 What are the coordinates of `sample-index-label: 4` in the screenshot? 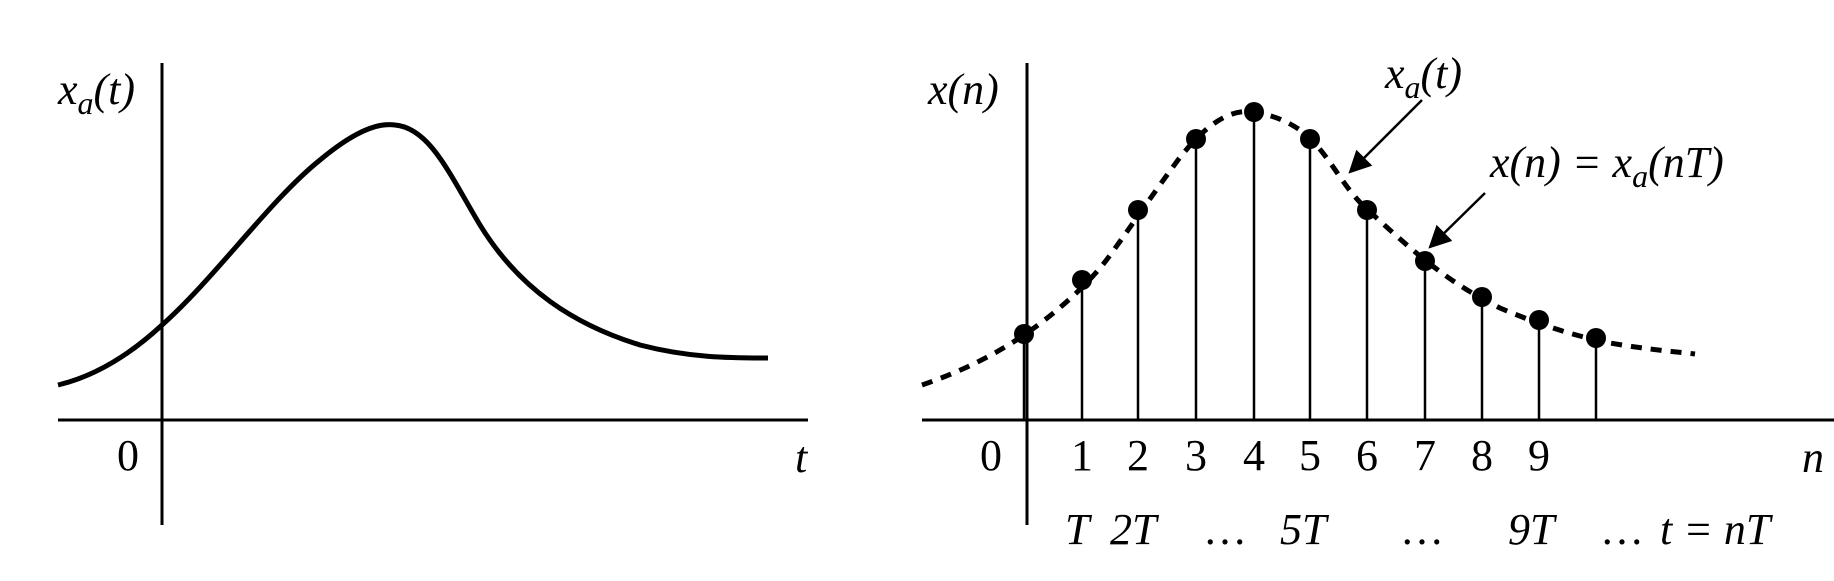 It's located at (1254, 455).